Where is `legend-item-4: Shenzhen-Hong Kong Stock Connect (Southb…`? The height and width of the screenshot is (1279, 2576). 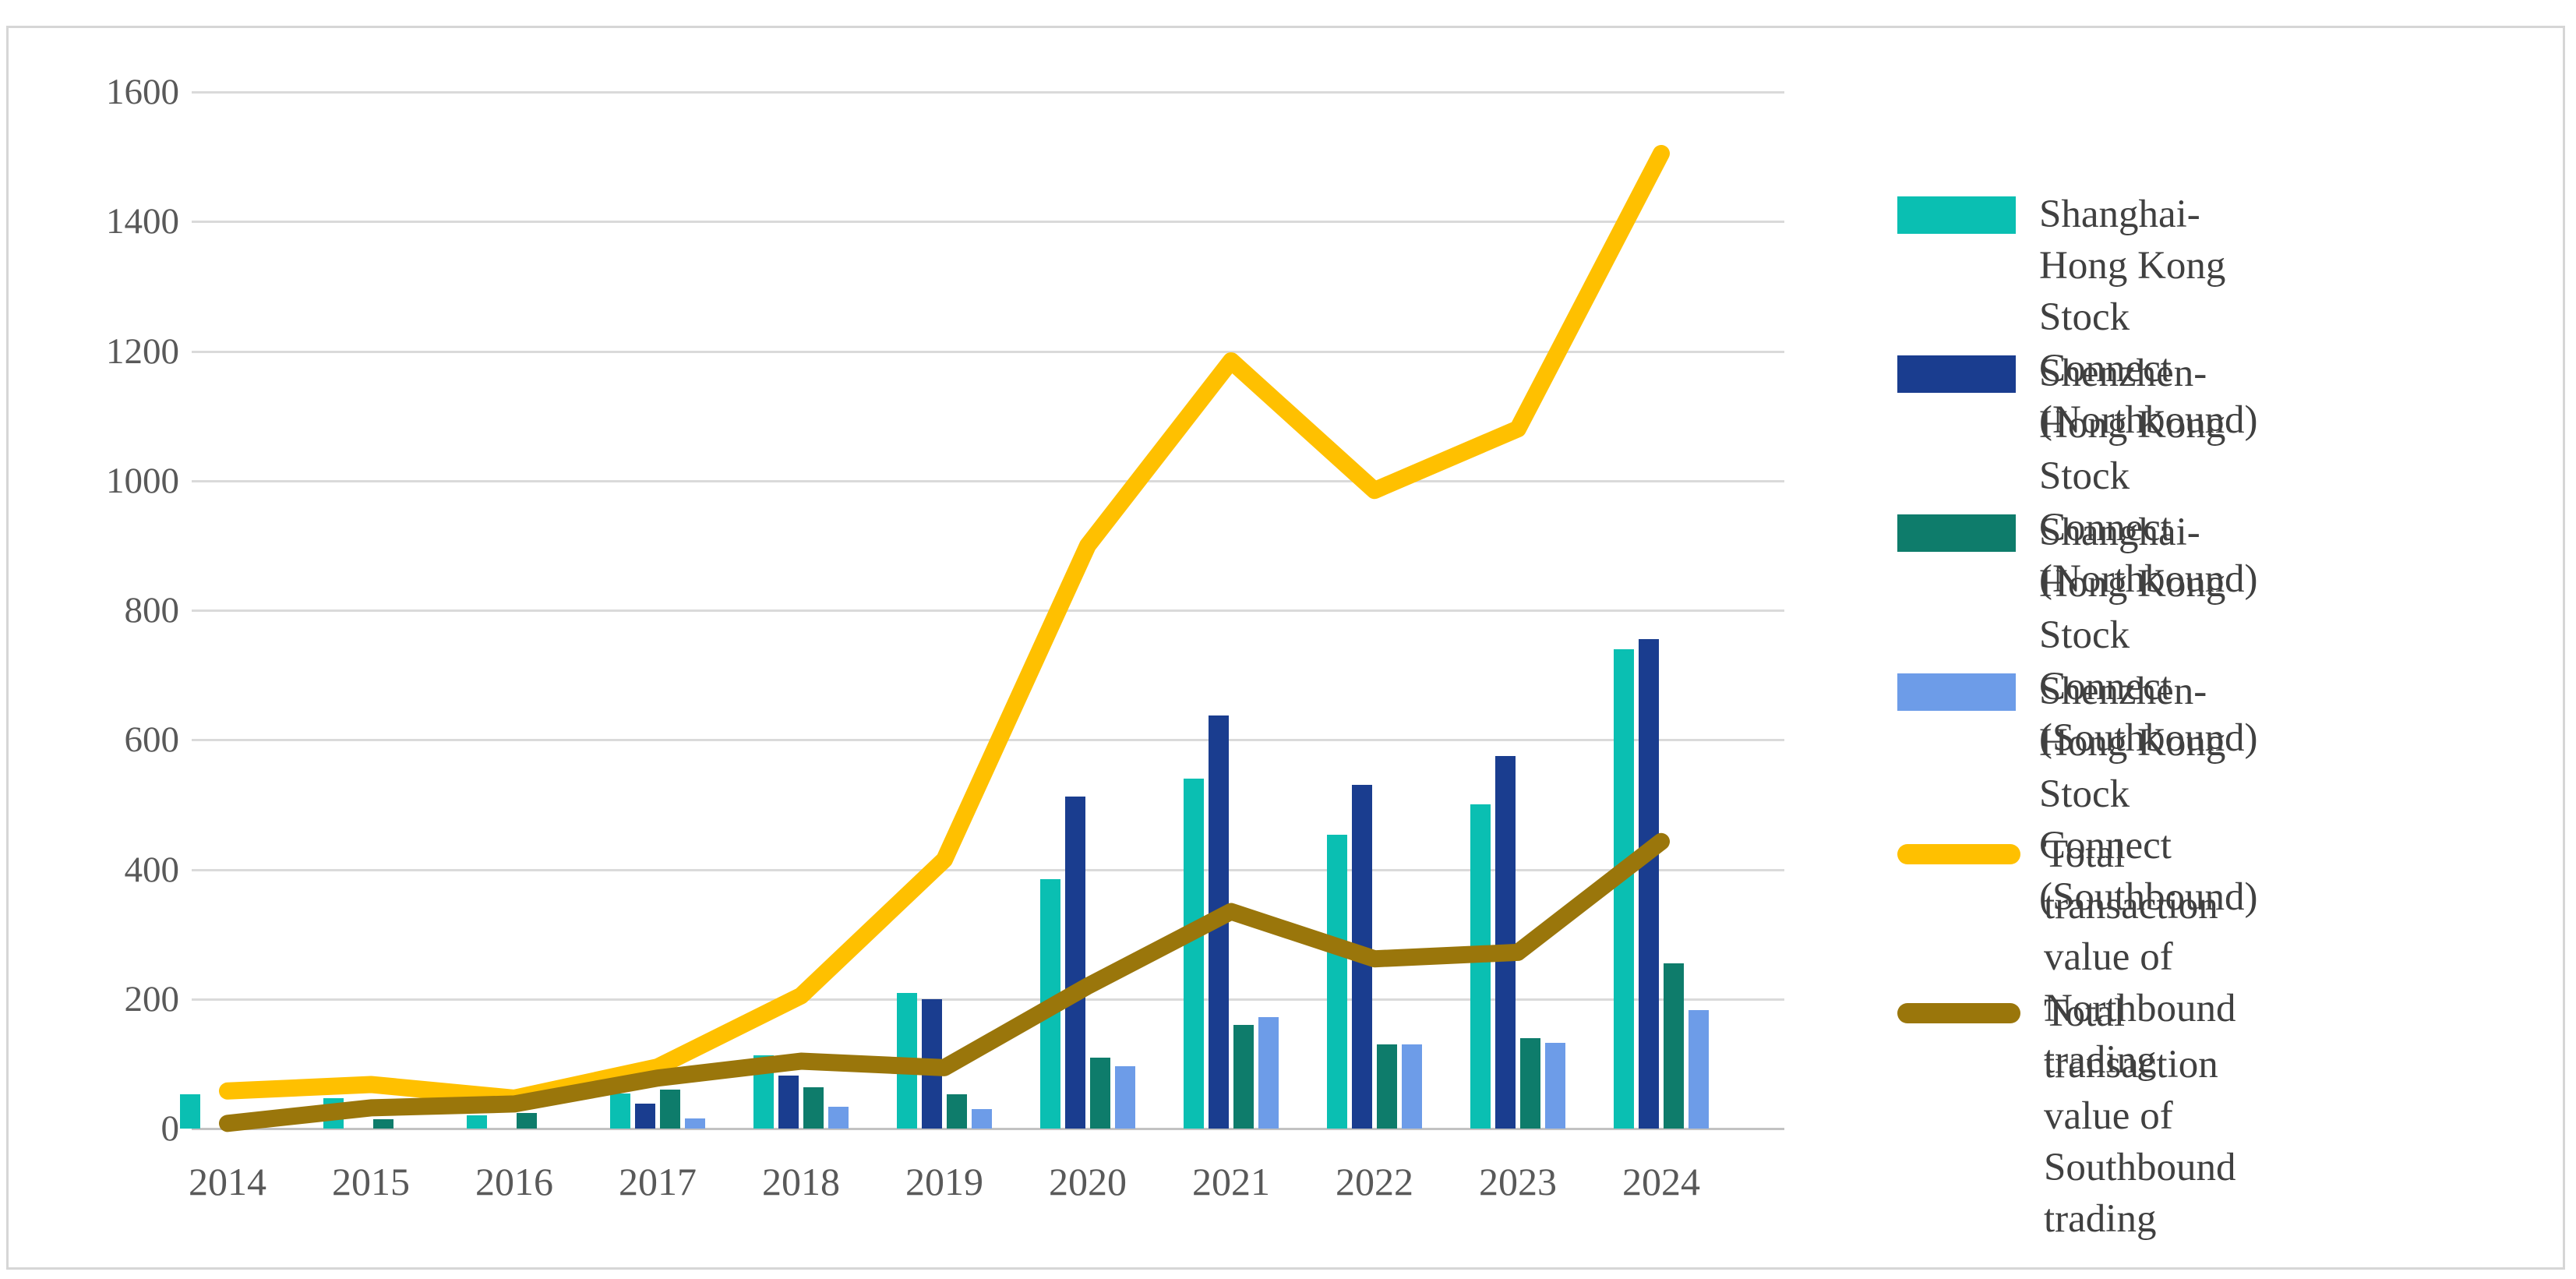
legend-item-4: Shenzhen-Hong Kong Stock Connect (Southb… is located at coordinates (2077, 794).